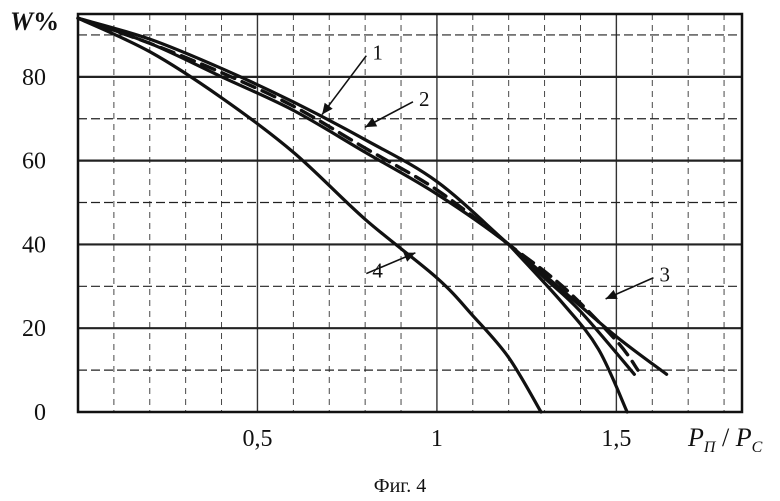  Describe the element at coordinates (664, 275) in the screenshot. I see `curve-3-label: 3` at that location.